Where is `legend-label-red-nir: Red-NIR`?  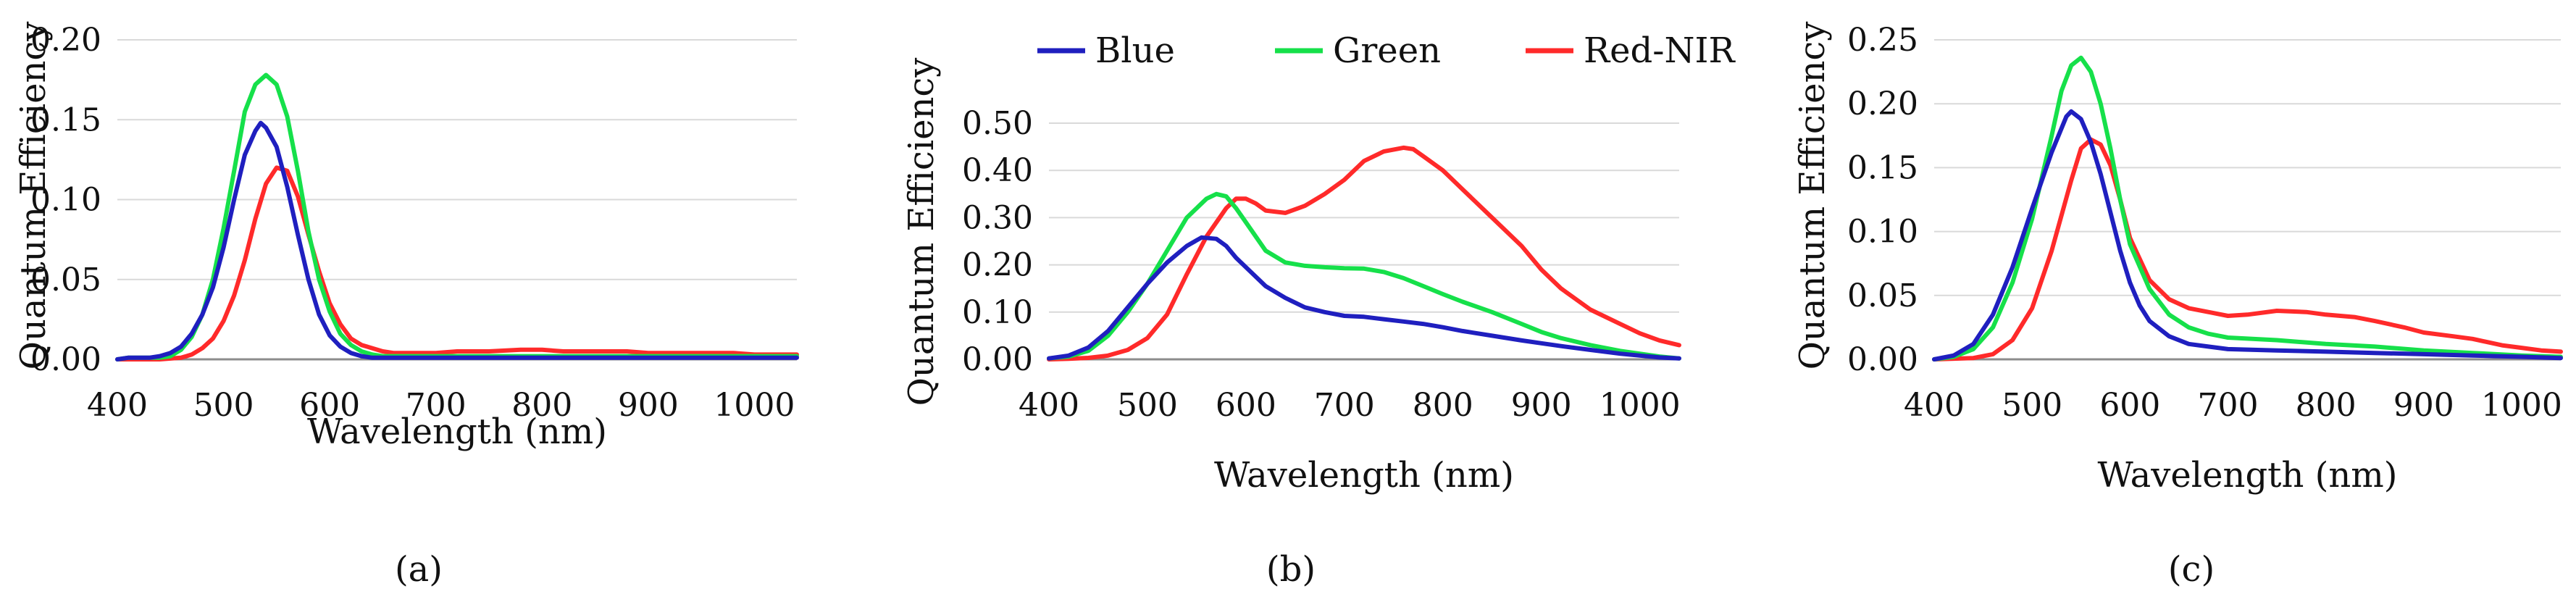 legend-label-red-nir: Red-NIR is located at coordinates (1660, 50).